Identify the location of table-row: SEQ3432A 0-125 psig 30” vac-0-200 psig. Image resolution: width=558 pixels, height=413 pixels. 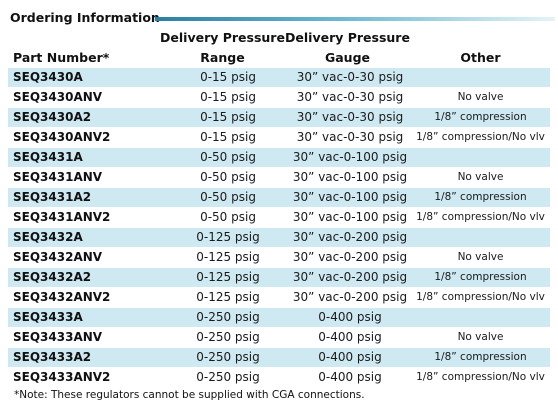
(279, 238).